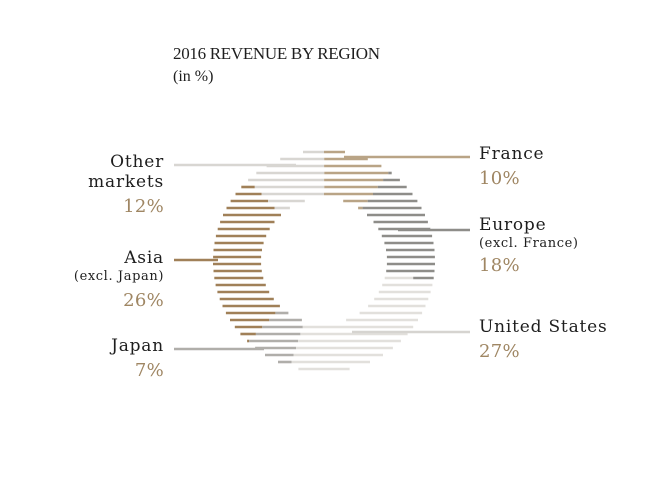 The width and height of the screenshot is (660, 487). I want to click on label-europe-pct: 18%, so click(499, 265).